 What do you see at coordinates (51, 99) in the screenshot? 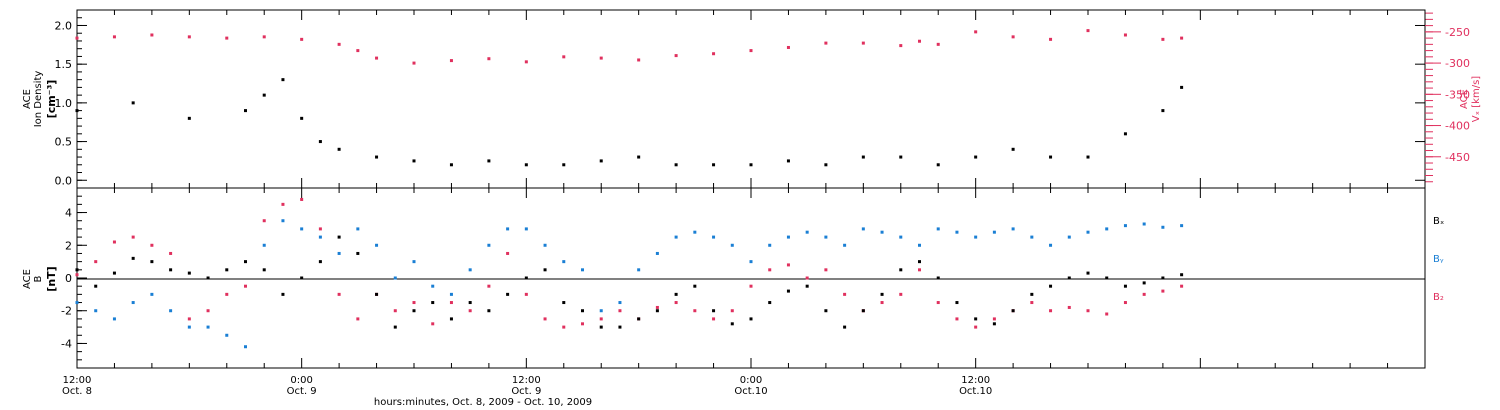
I see `top-left-axis-unit: [cm⁻³]` at bounding box center [51, 99].